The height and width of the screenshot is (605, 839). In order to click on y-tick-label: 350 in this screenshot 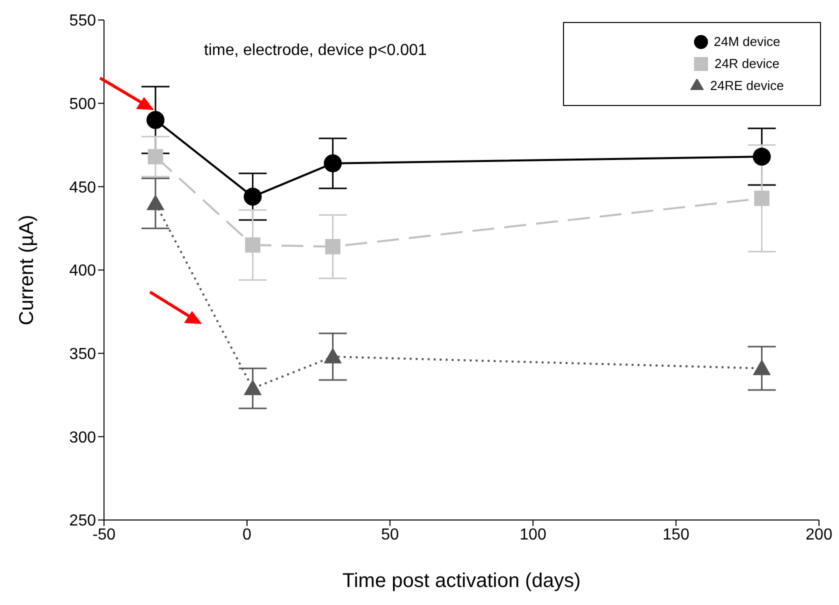, I will do `click(82, 355)`.